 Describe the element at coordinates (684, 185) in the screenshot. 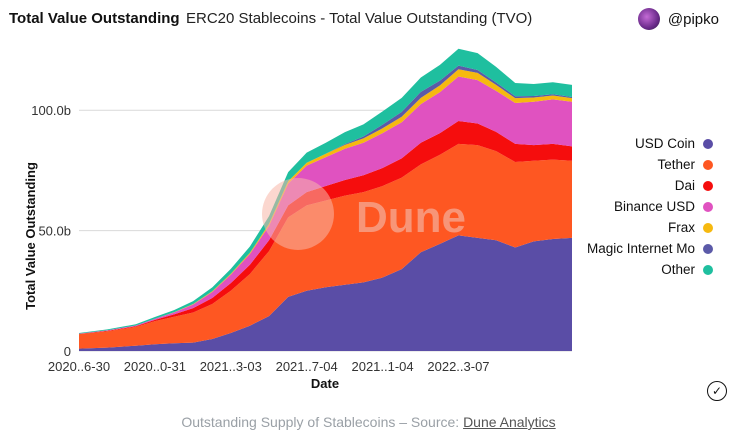

I see `legend-label: Dai` at that location.